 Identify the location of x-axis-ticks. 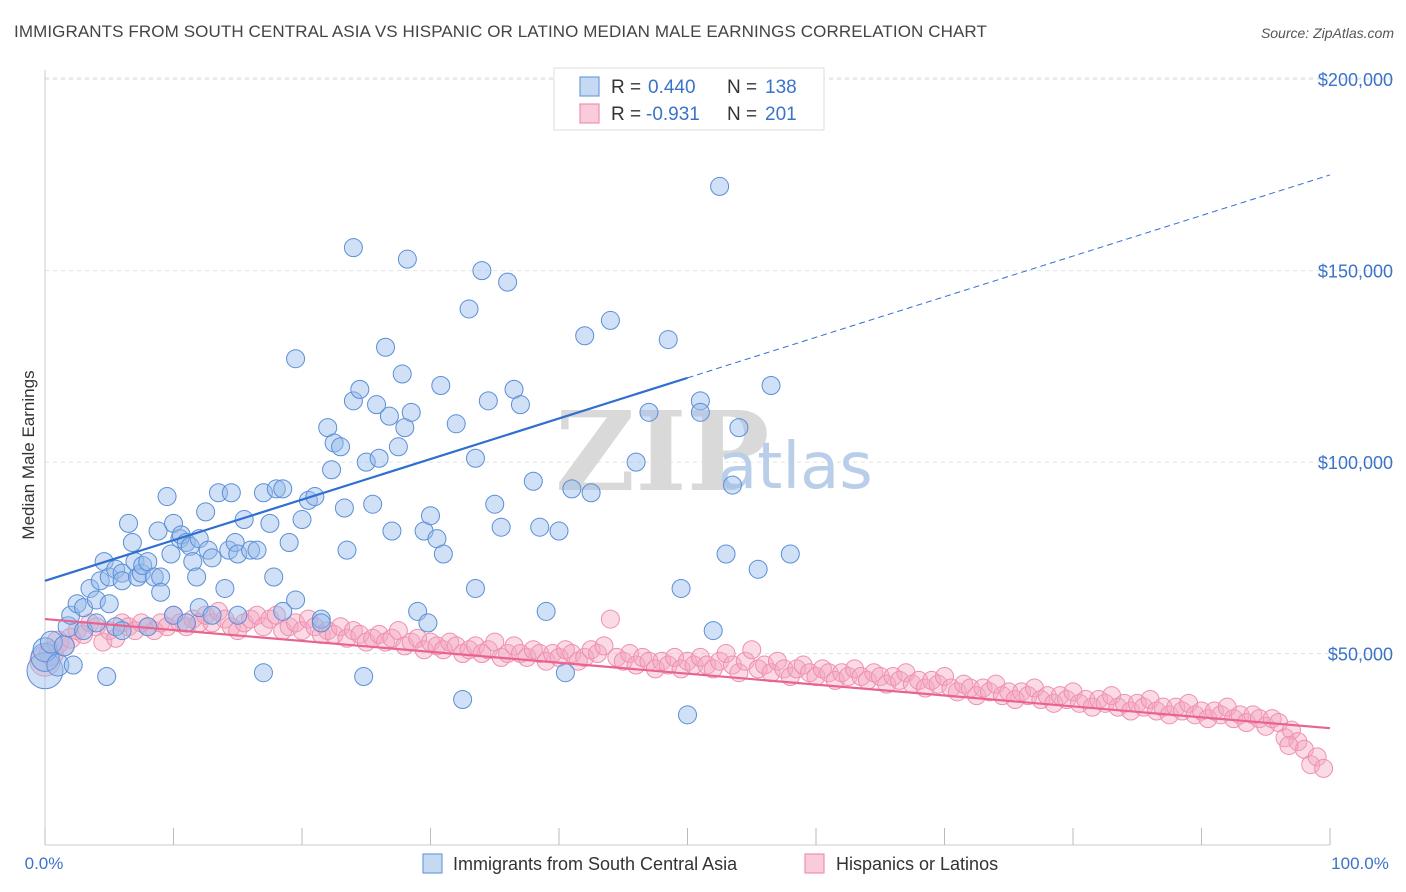
(687, 836).